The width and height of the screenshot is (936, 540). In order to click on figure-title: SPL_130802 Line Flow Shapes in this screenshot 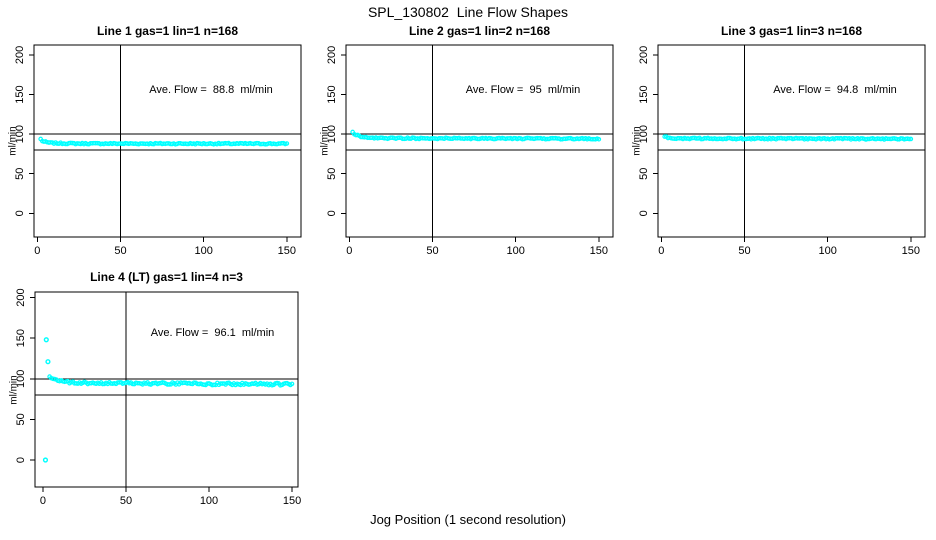, I will do `click(468, 12)`.